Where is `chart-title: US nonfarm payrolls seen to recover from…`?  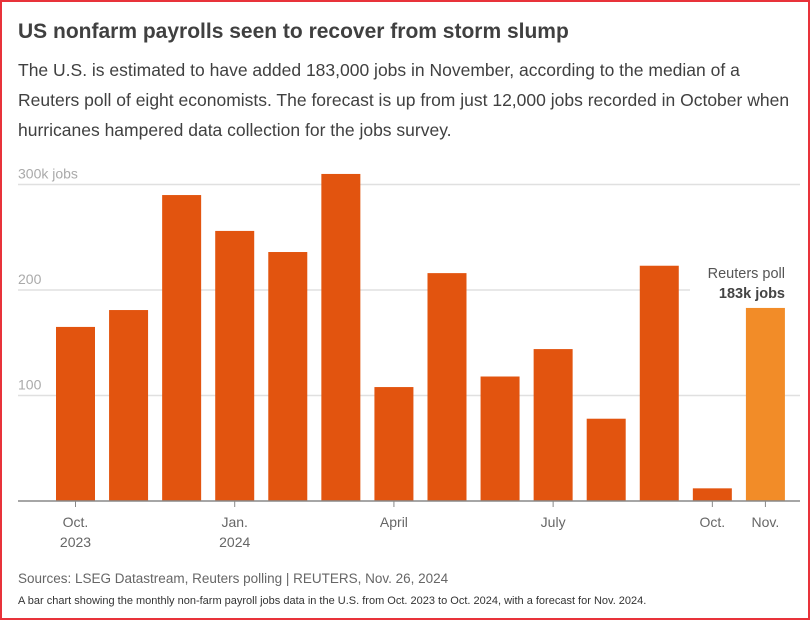
chart-title: US nonfarm payrolls seen to recover from… is located at coordinates (293, 31).